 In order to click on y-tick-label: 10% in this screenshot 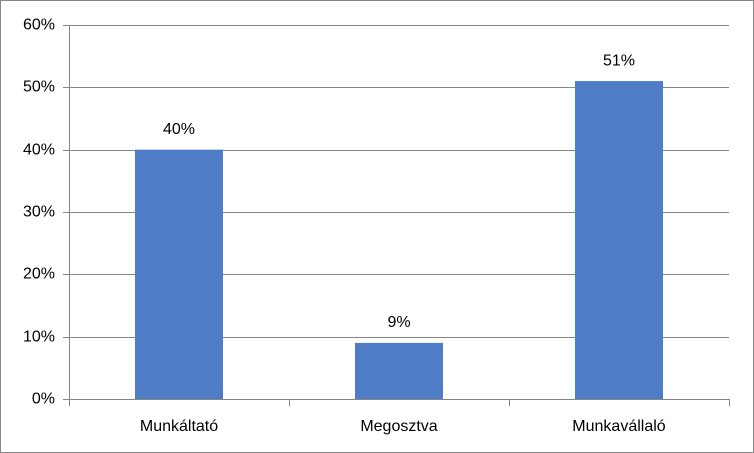, I will do `click(39, 337)`.